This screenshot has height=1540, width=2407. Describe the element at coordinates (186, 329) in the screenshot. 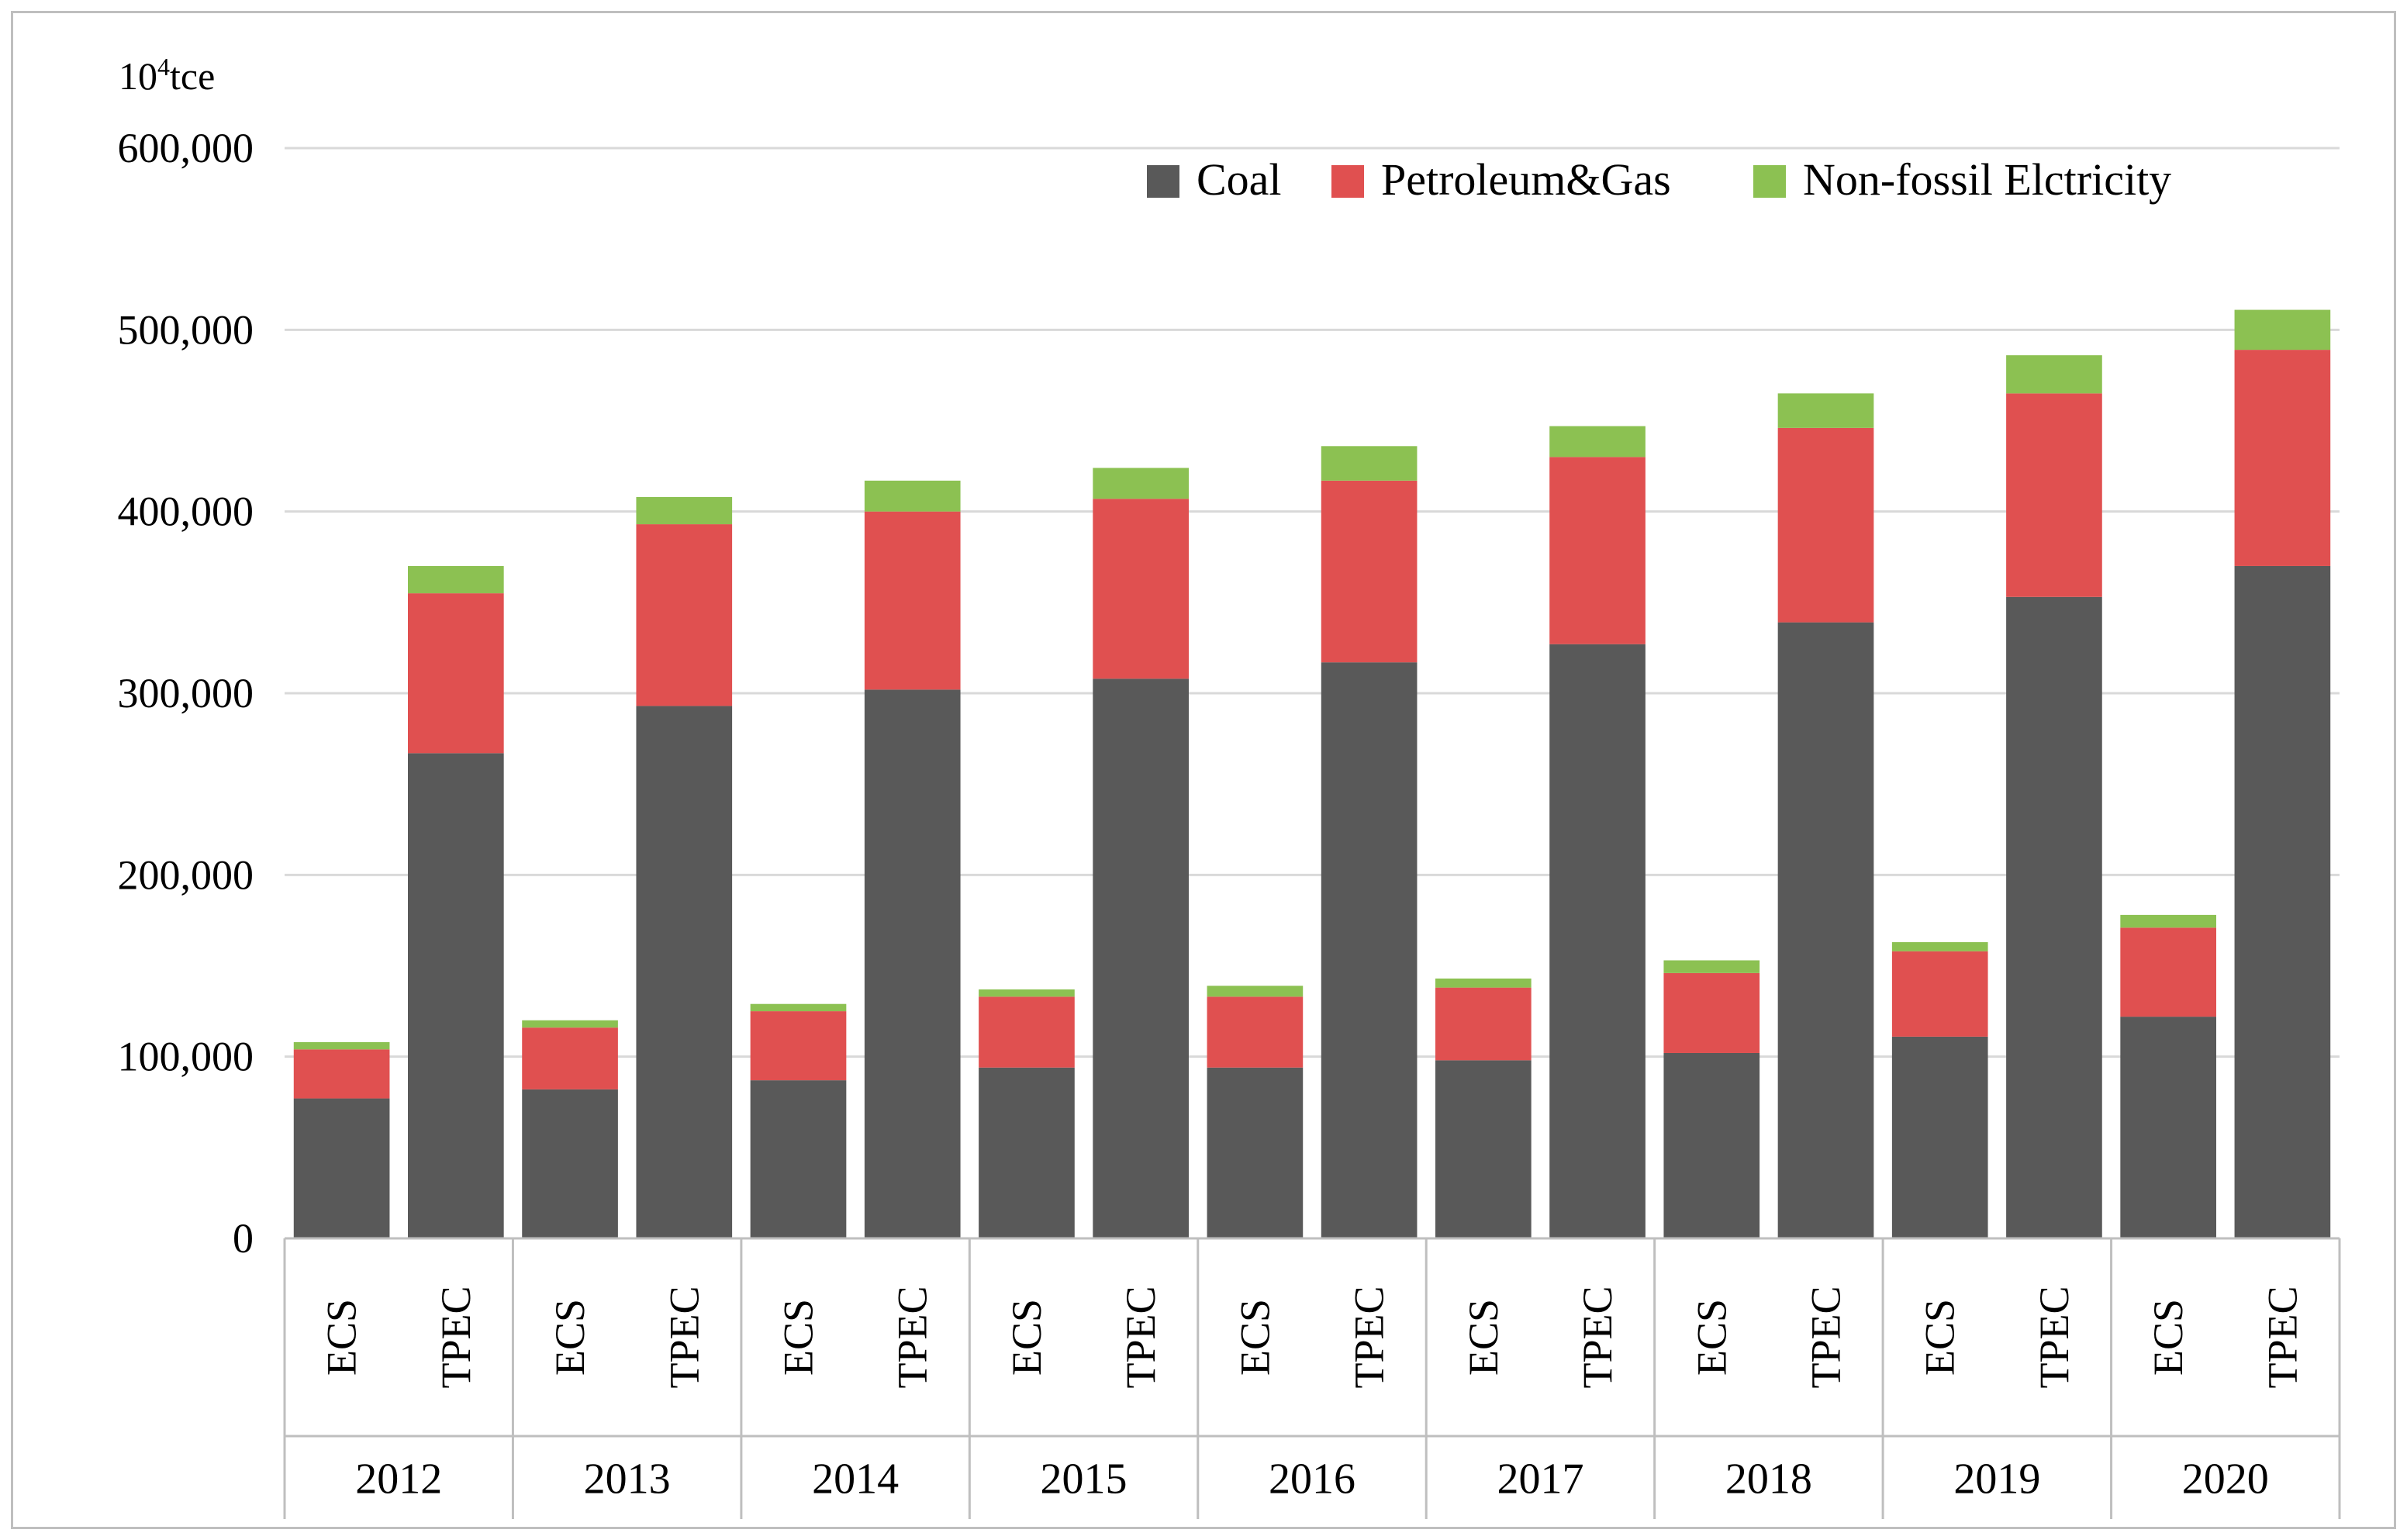

I see `y-tick-label: 500,000` at that location.